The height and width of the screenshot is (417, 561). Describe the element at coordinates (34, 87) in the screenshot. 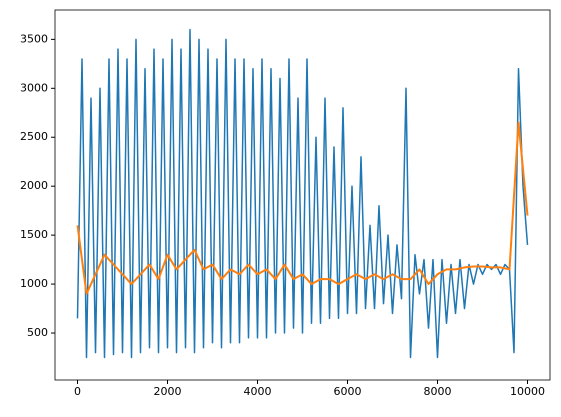

I see `y-tick-label: 3000` at that location.